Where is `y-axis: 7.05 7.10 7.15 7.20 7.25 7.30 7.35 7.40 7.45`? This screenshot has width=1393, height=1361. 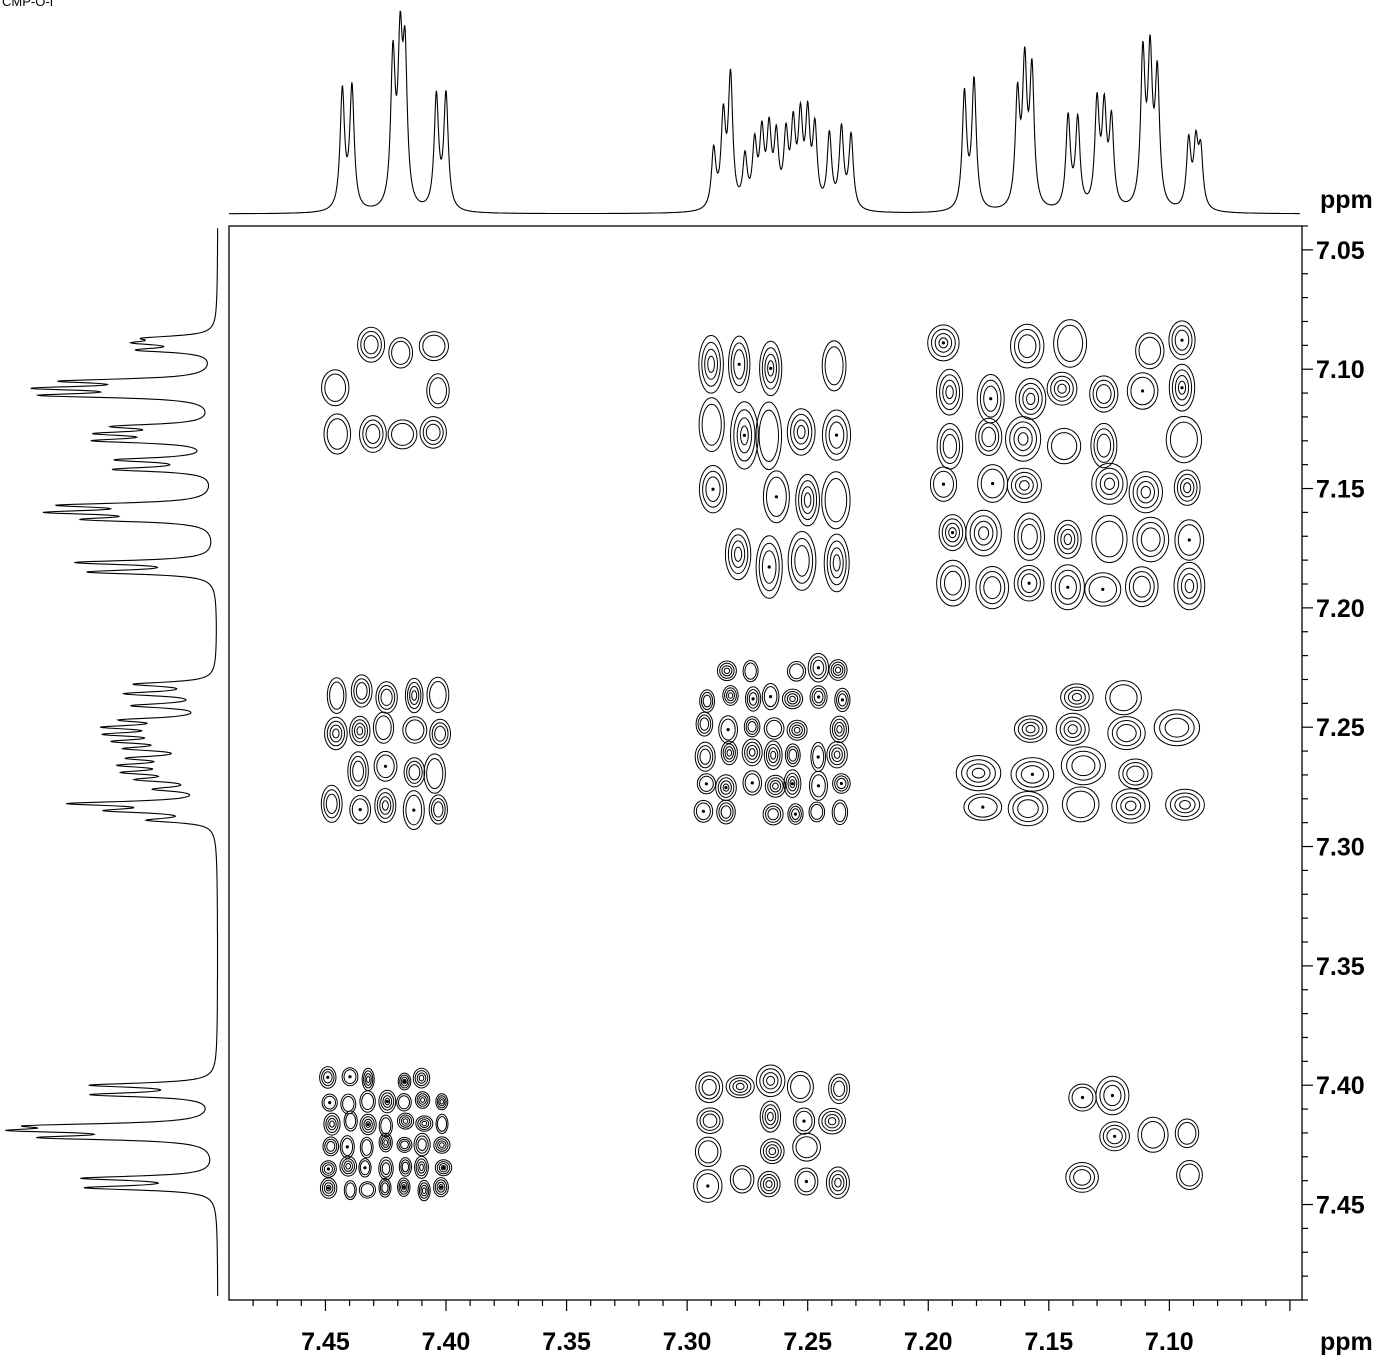 y-axis: 7.05 7.10 7.15 7.20 7.25 7.30 7.35 7.40 7.45 is located at coordinates (1333, 763).